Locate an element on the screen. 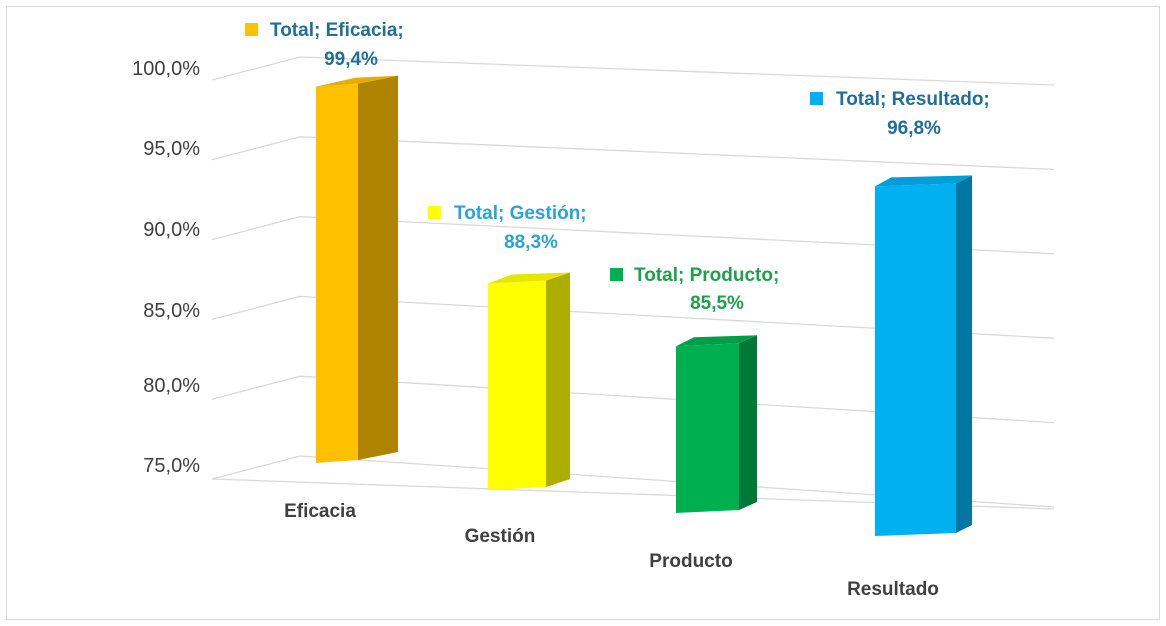  category-label: Eficacia is located at coordinates (320, 511).